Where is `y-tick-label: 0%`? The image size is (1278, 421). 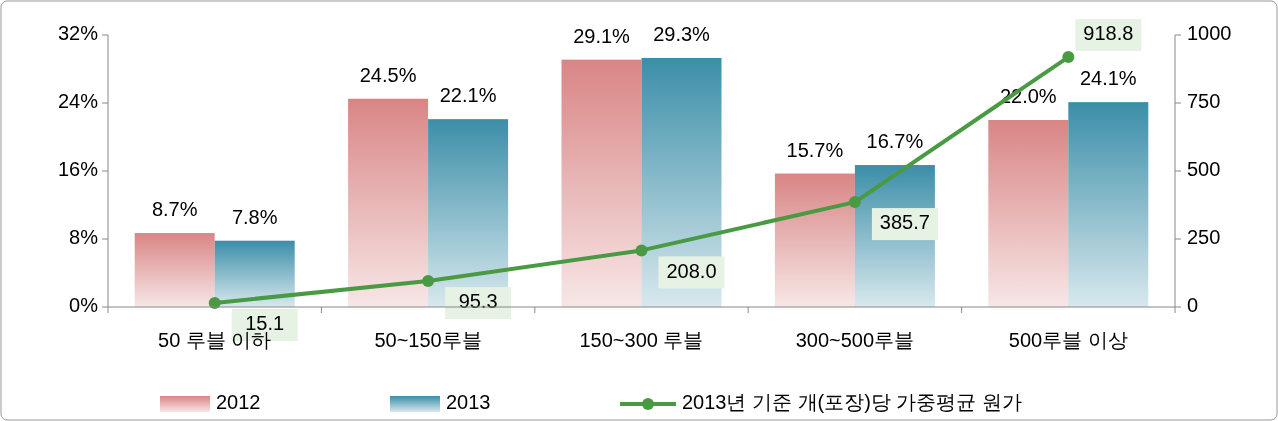
y-tick-label: 0% is located at coordinates (84, 305).